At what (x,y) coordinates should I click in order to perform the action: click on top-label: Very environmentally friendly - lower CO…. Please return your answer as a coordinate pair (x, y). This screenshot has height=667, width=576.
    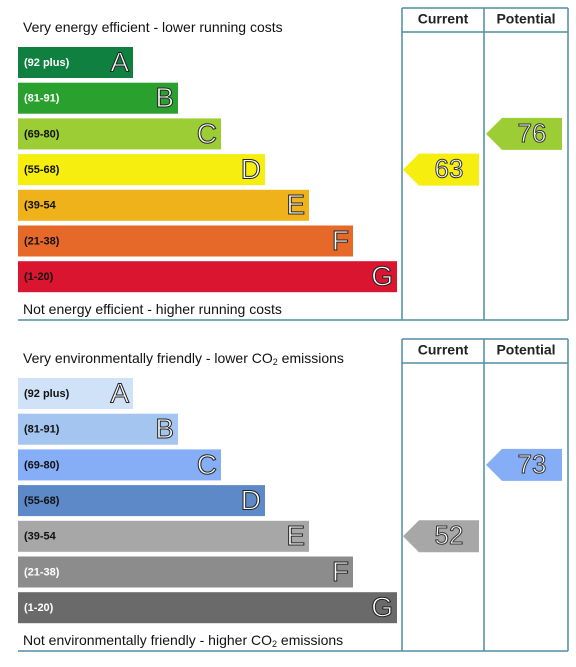
    Looking at the image, I should click on (183, 359).